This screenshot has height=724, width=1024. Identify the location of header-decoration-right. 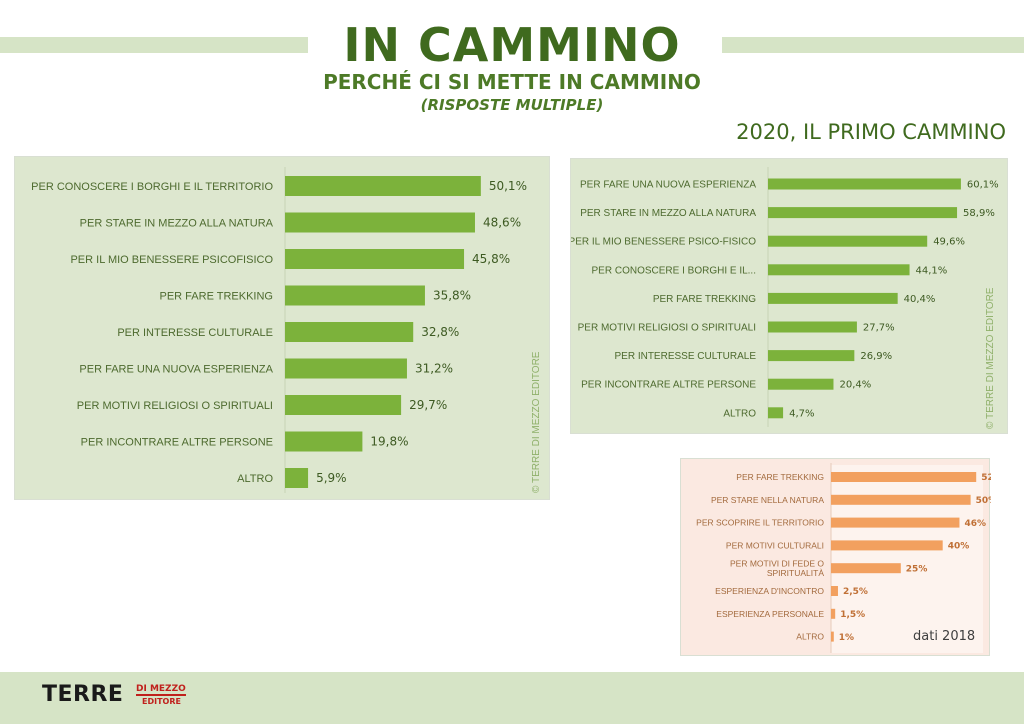
(873, 45).